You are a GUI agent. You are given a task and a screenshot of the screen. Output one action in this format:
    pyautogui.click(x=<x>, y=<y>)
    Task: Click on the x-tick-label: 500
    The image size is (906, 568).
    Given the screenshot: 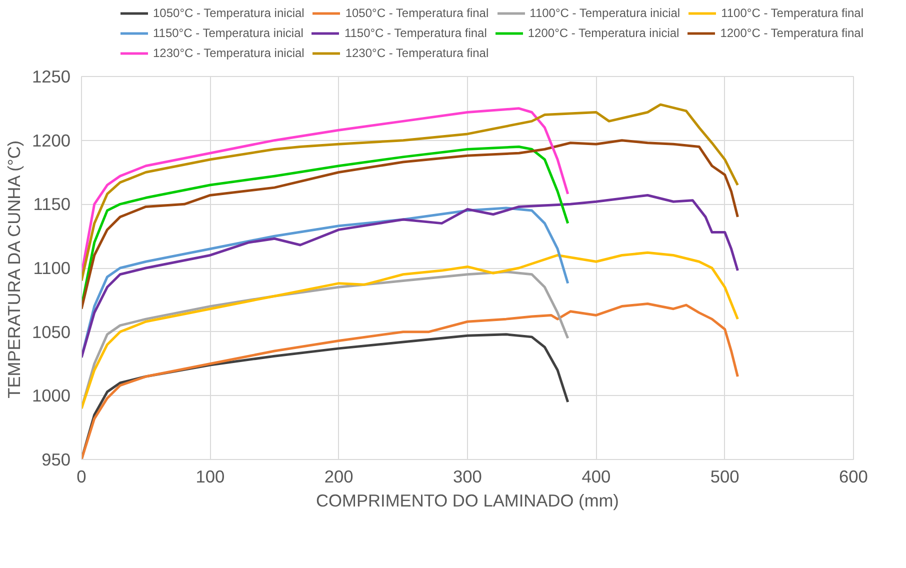 What is the action you would take?
    pyautogui.click(x=725, y=476)
    